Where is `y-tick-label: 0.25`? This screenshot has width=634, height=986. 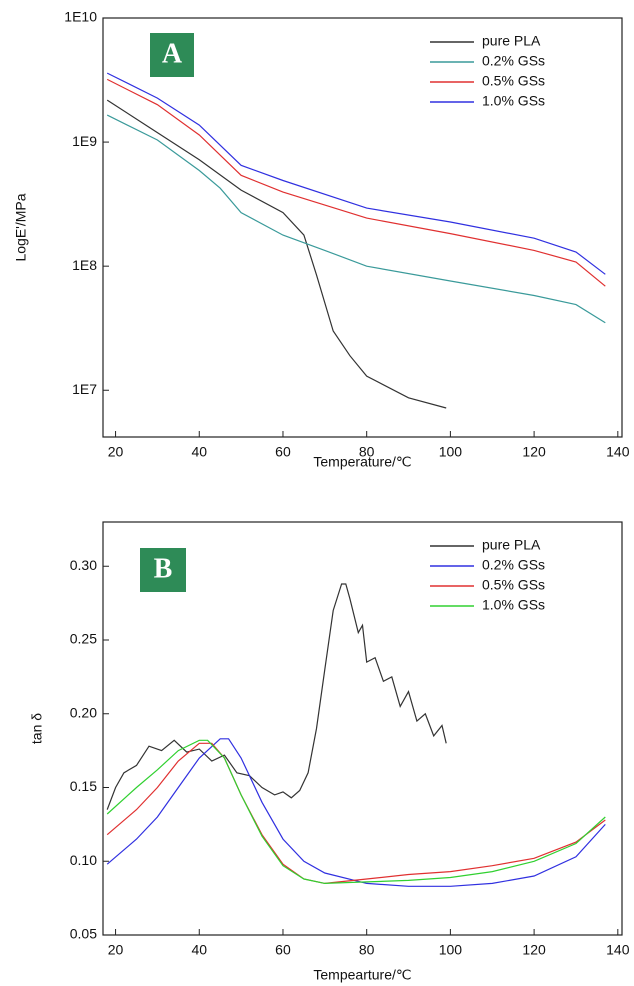 y-tick-label: 0.25 is located at coordinates (83, 639).